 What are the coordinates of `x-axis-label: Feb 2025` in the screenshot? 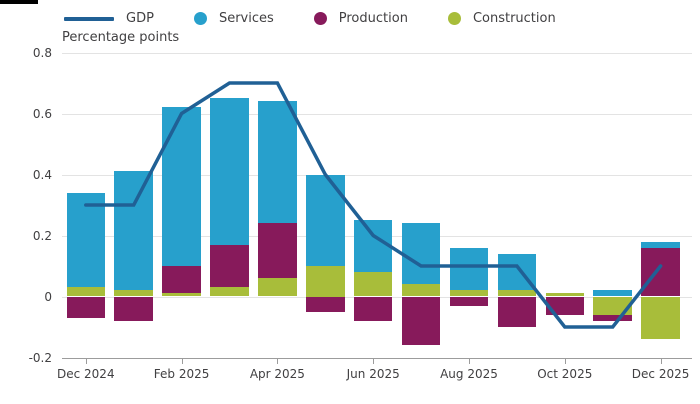 It's located at (181, 373).